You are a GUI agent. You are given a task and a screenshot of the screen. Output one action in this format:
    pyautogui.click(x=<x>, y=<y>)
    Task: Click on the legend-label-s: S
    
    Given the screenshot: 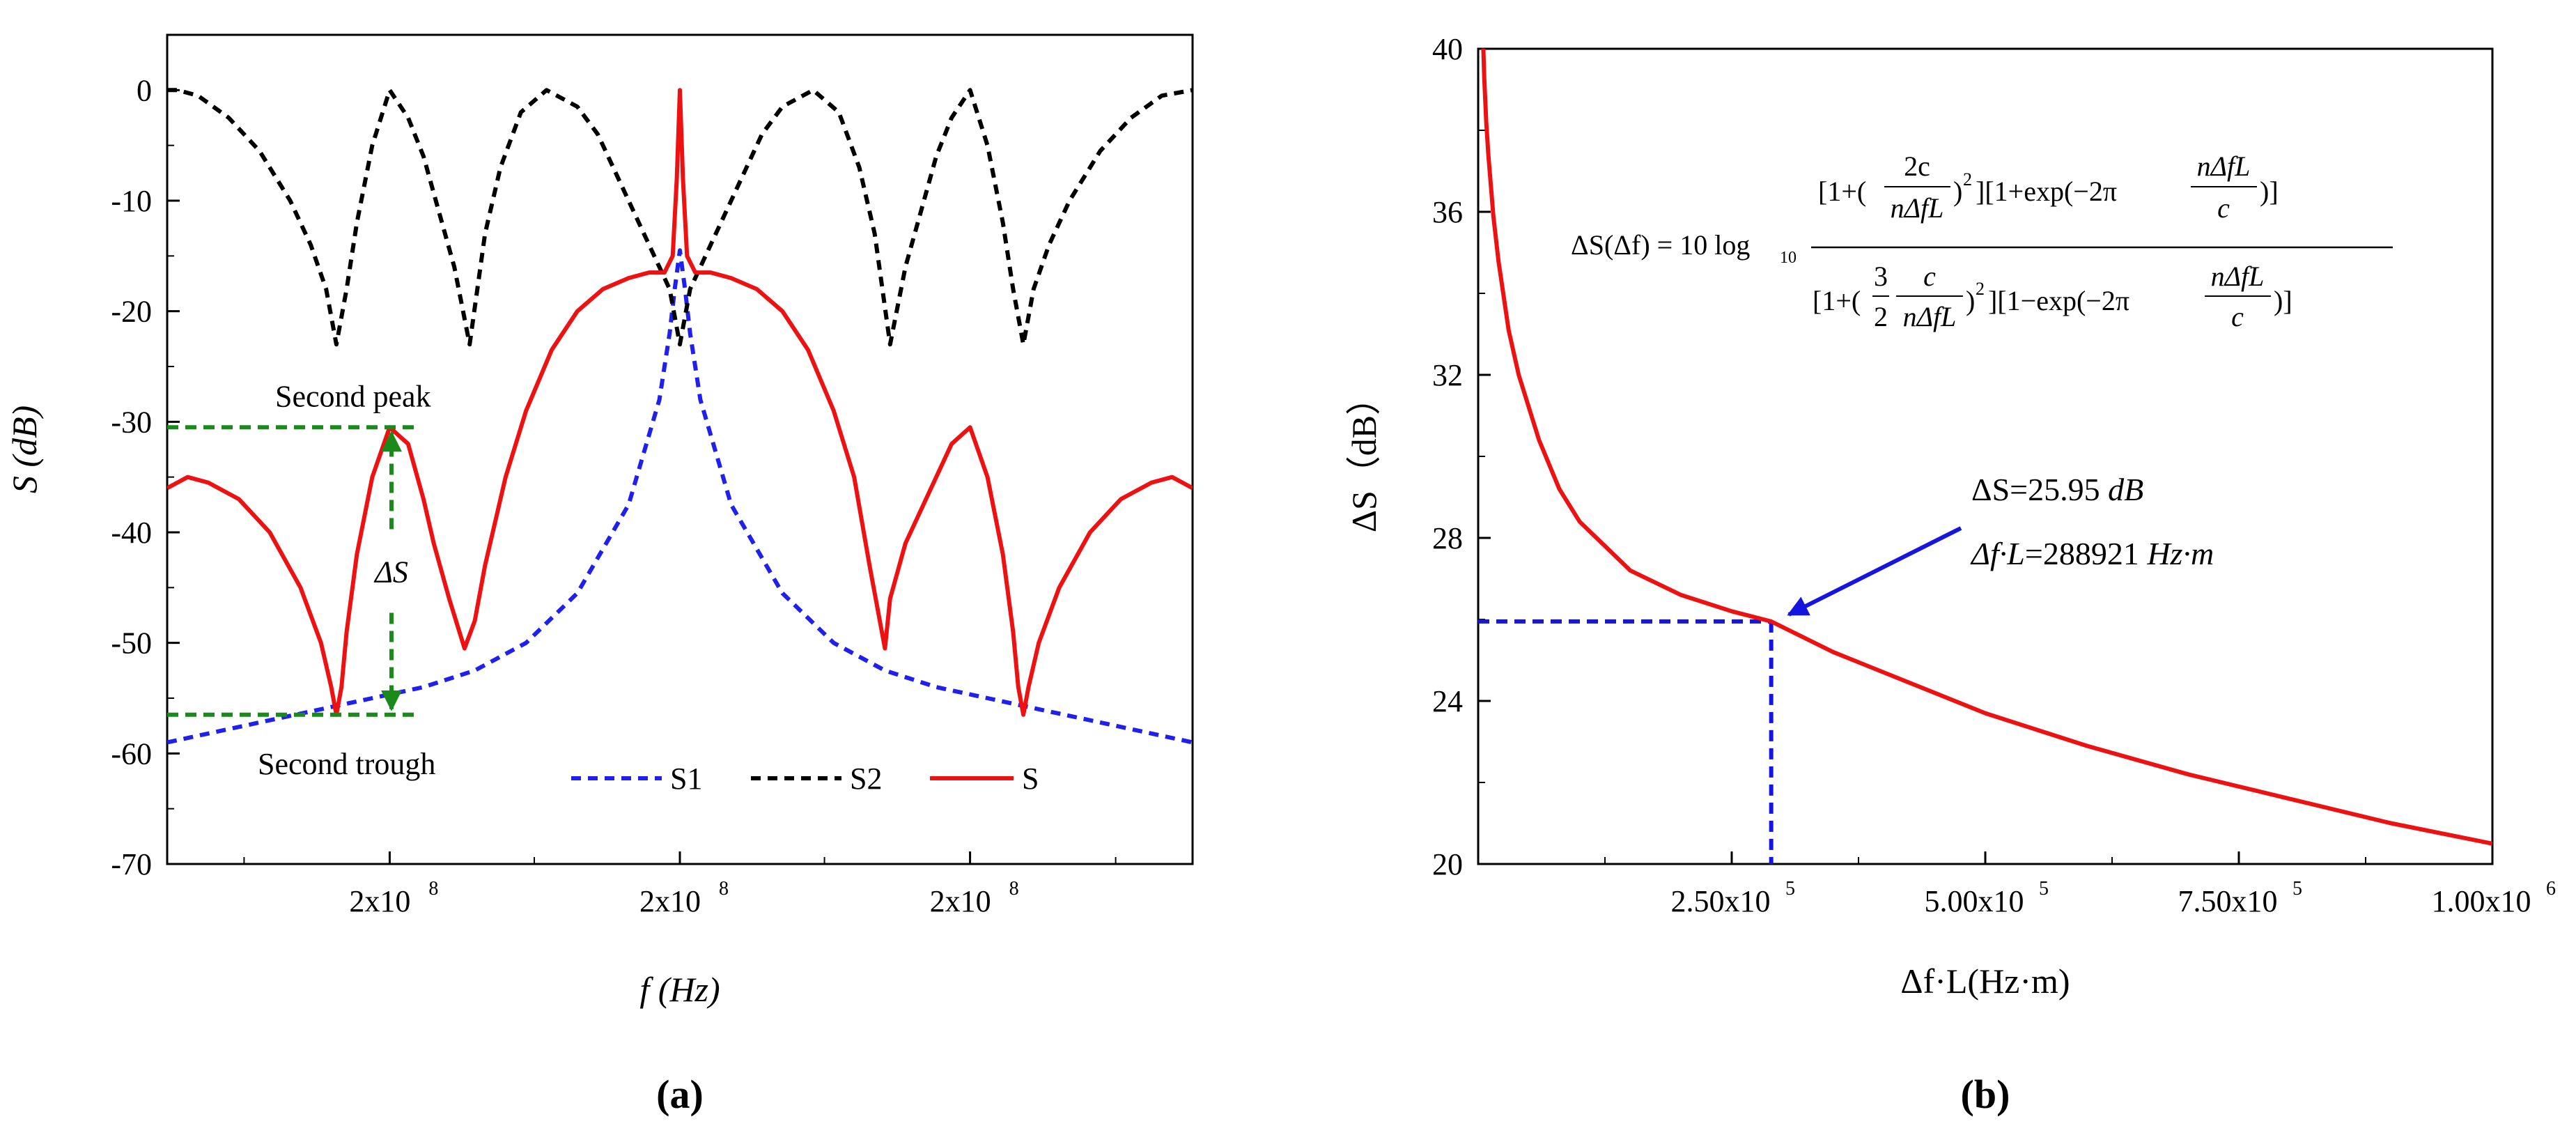 What is the action you would take?
    pyautogui.click(x=1030, y=779)
    